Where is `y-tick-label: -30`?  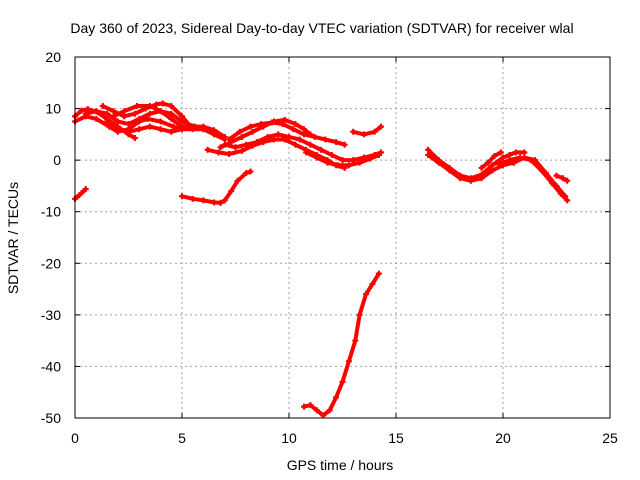
y-tick-label: -30 is located at coordinates (51, 315).